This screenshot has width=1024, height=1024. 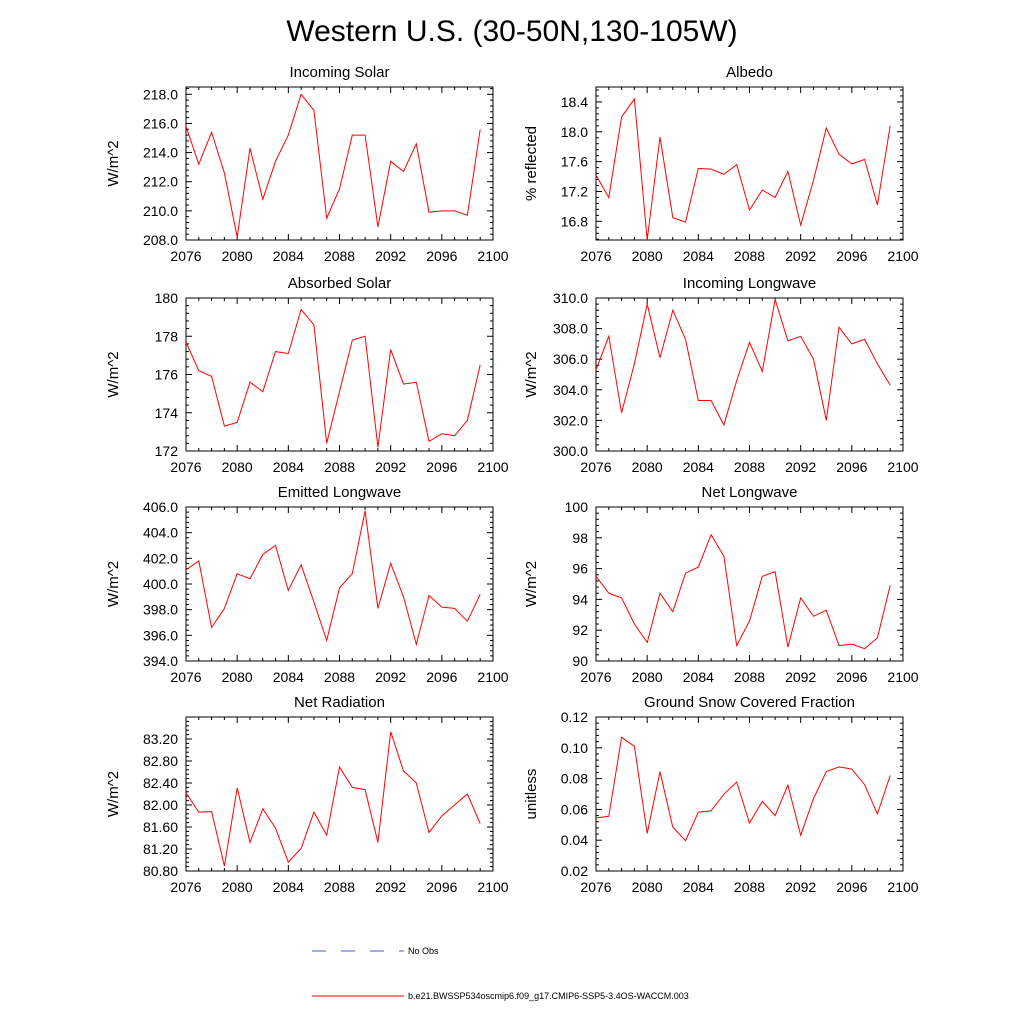 I want to click on y-tick-label: 0.04, so click(x=574, y=840).